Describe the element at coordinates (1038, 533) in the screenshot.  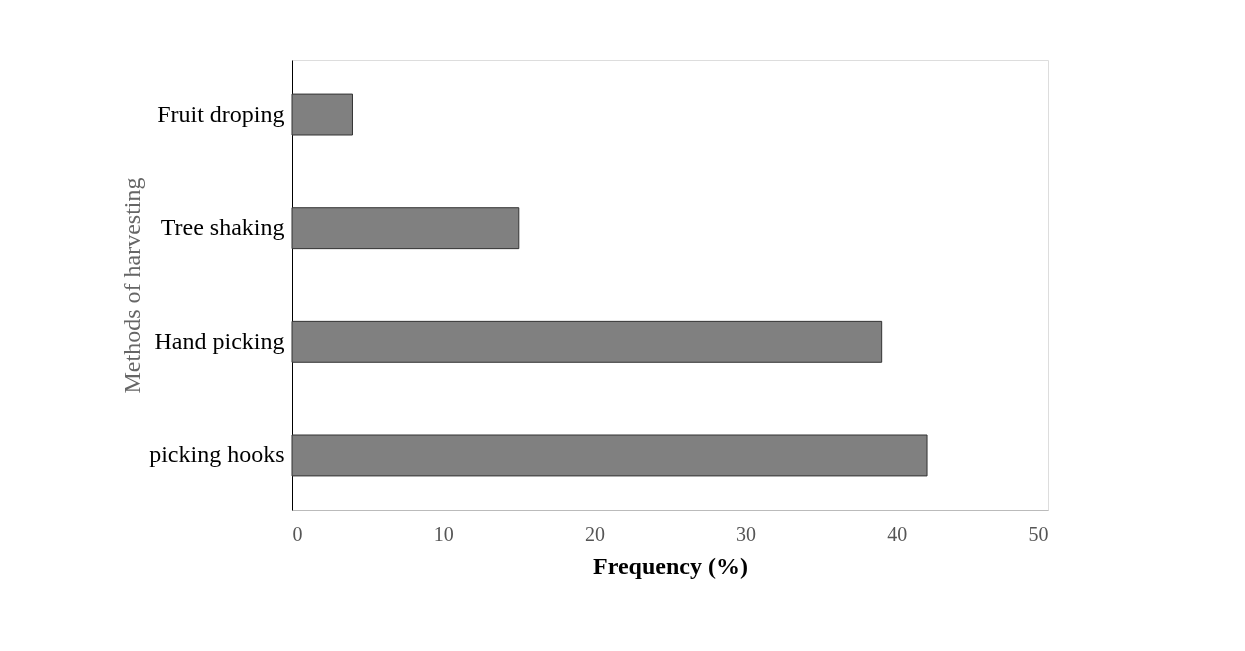
I see `x-tick-label: 50` at that location.